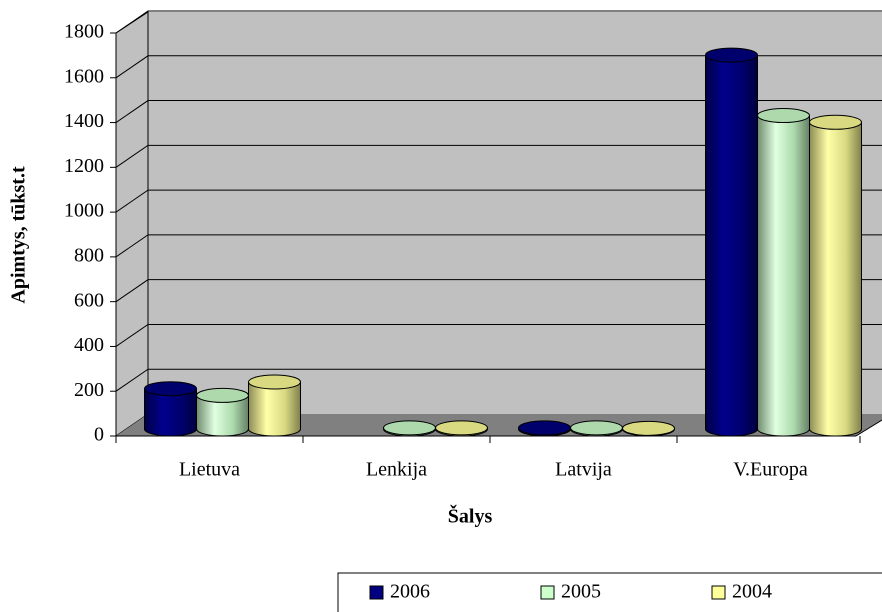  Describe the element at coordinates (609, 592) in the screenshot. I see `legend` at that location.